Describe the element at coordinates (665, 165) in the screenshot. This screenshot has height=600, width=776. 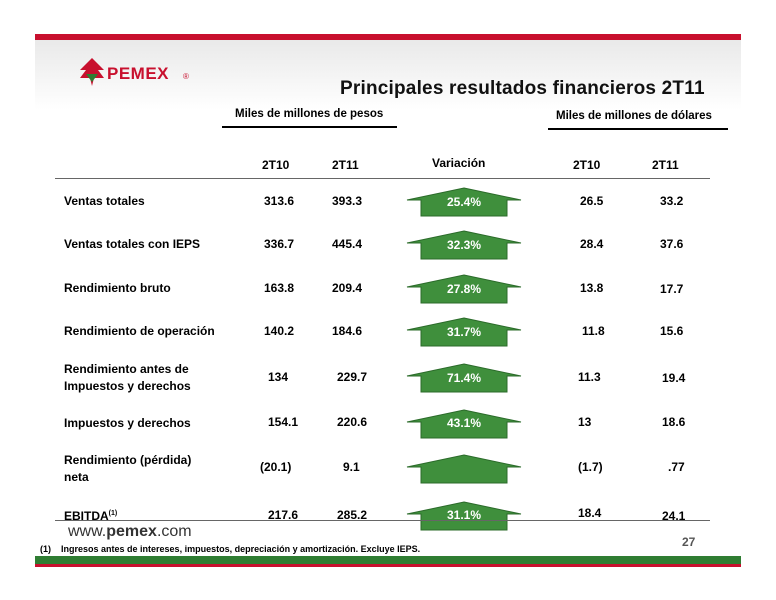
I see `col-header-dolares-2t11: 2T11` at that location.